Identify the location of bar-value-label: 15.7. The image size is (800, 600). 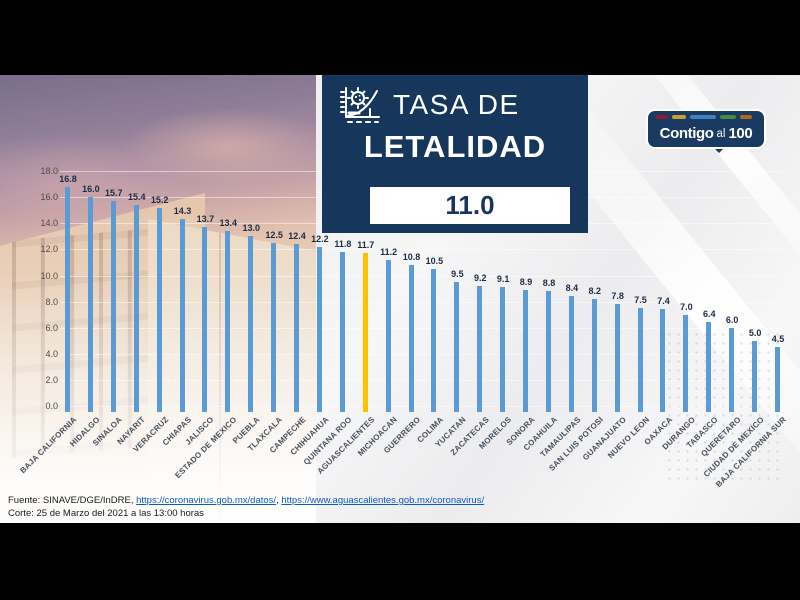
(114, 193).